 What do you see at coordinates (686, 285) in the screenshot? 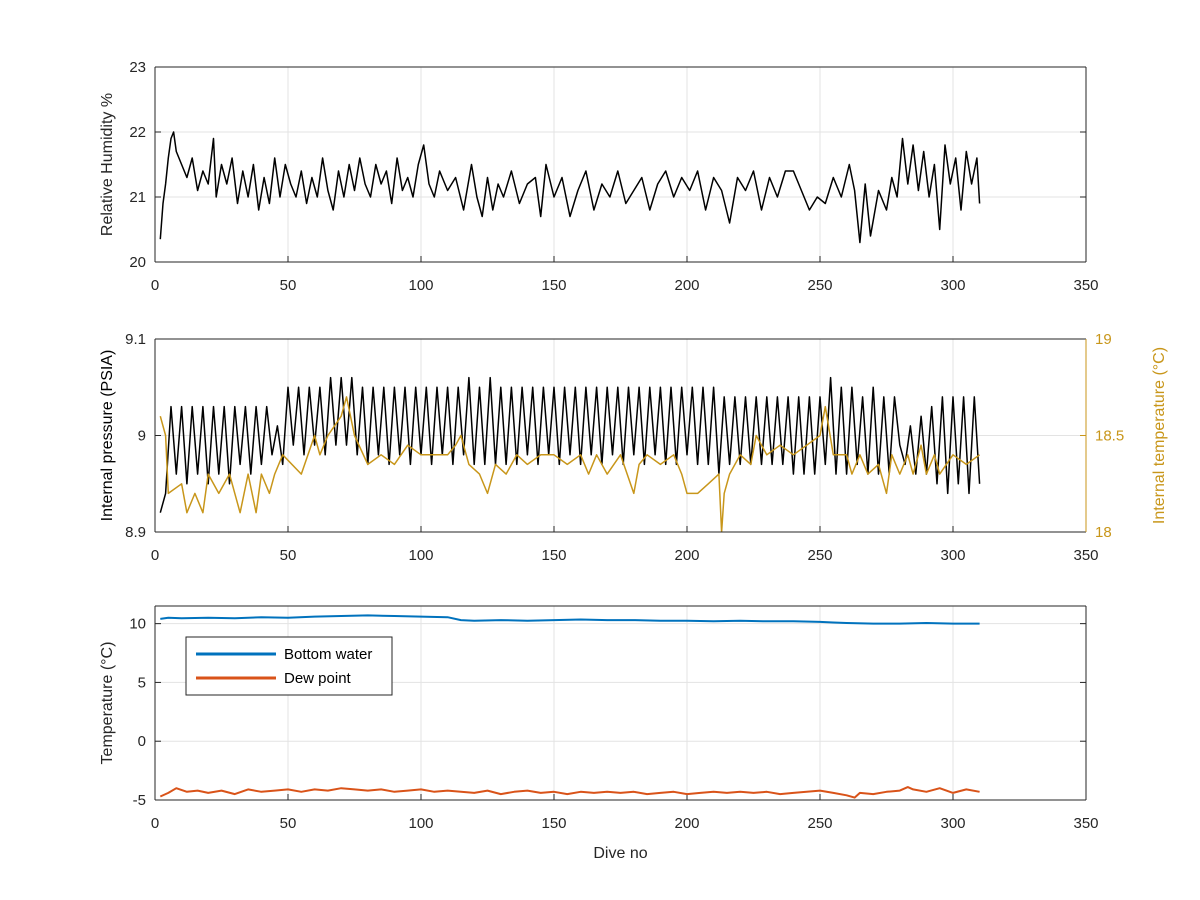
I see `humidity-xtick-label: 200` at bounding box center [686, 285].